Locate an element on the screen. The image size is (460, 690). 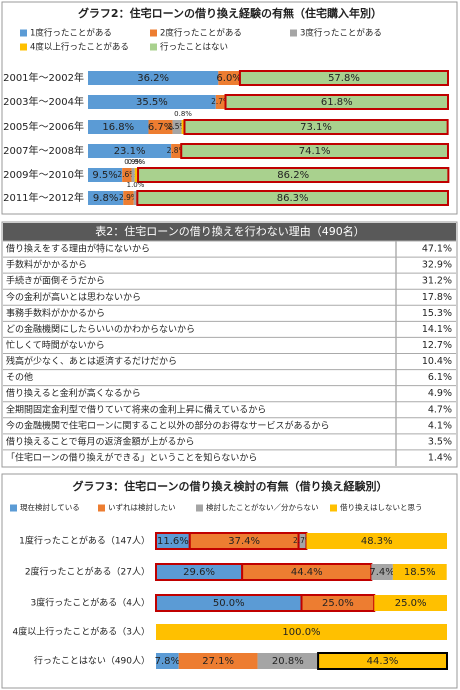
data-label: 61.8% is located at coordinates (337, 102).